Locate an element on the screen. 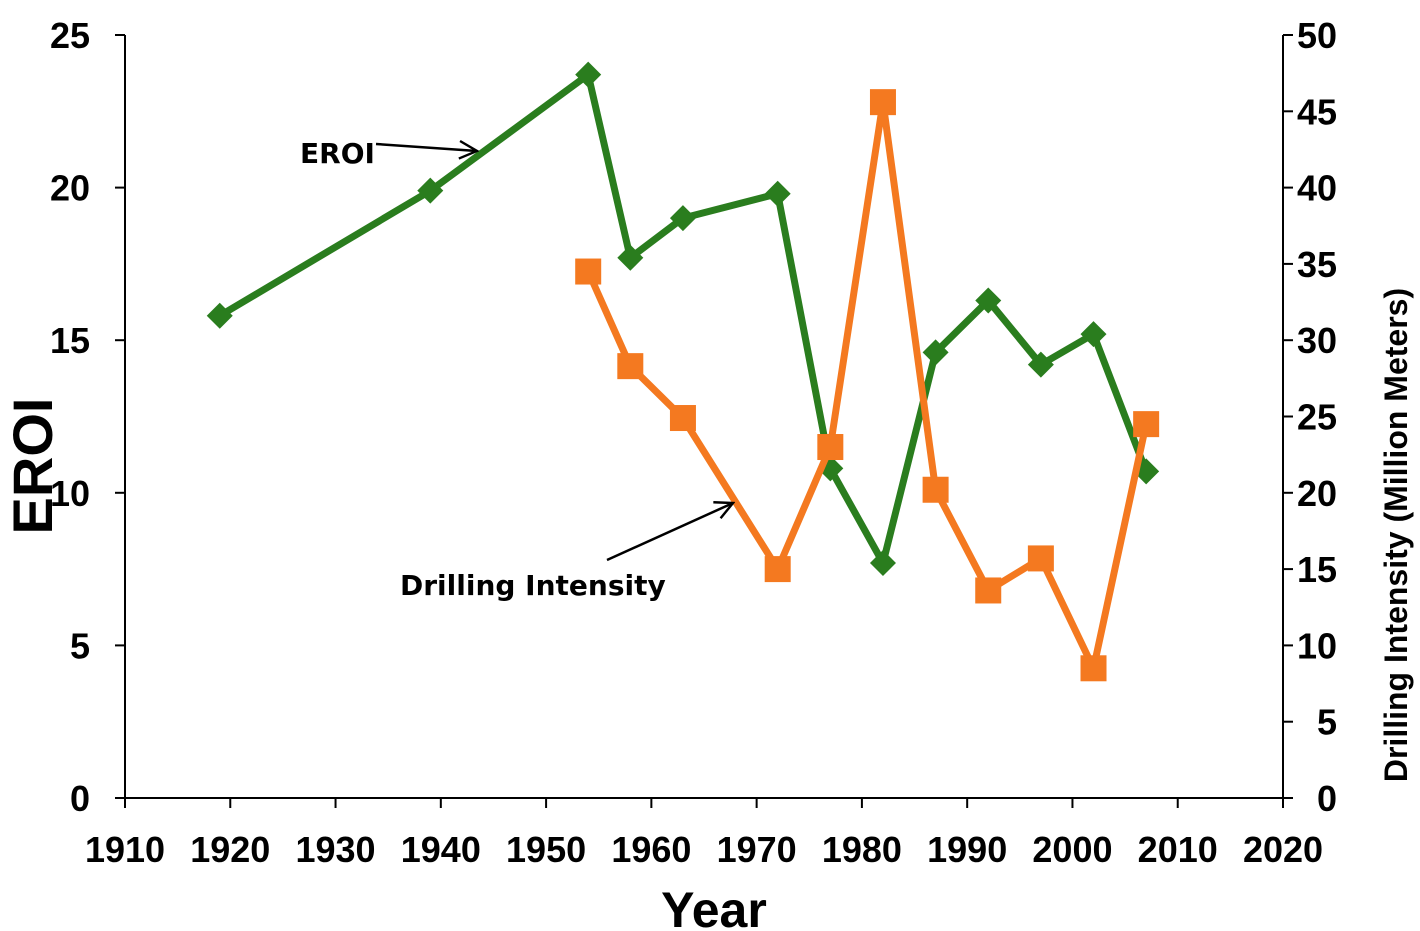 Image resolution: width=1420 pixels, height=931 pixels. y2-tick-label: 10 is located at coordinates (1317, 645).